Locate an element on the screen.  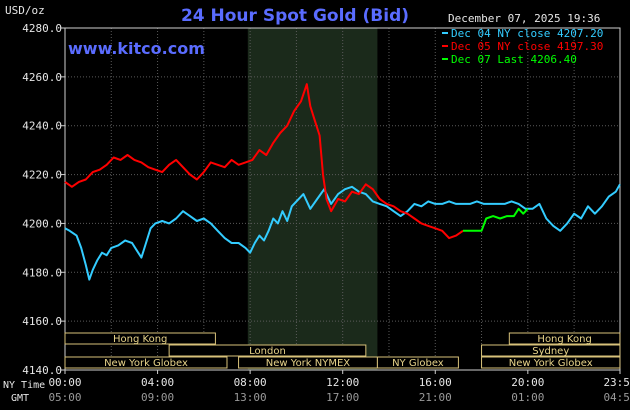
x-tick-label-gmt: 17:00 is located at coordinates (342, 397).